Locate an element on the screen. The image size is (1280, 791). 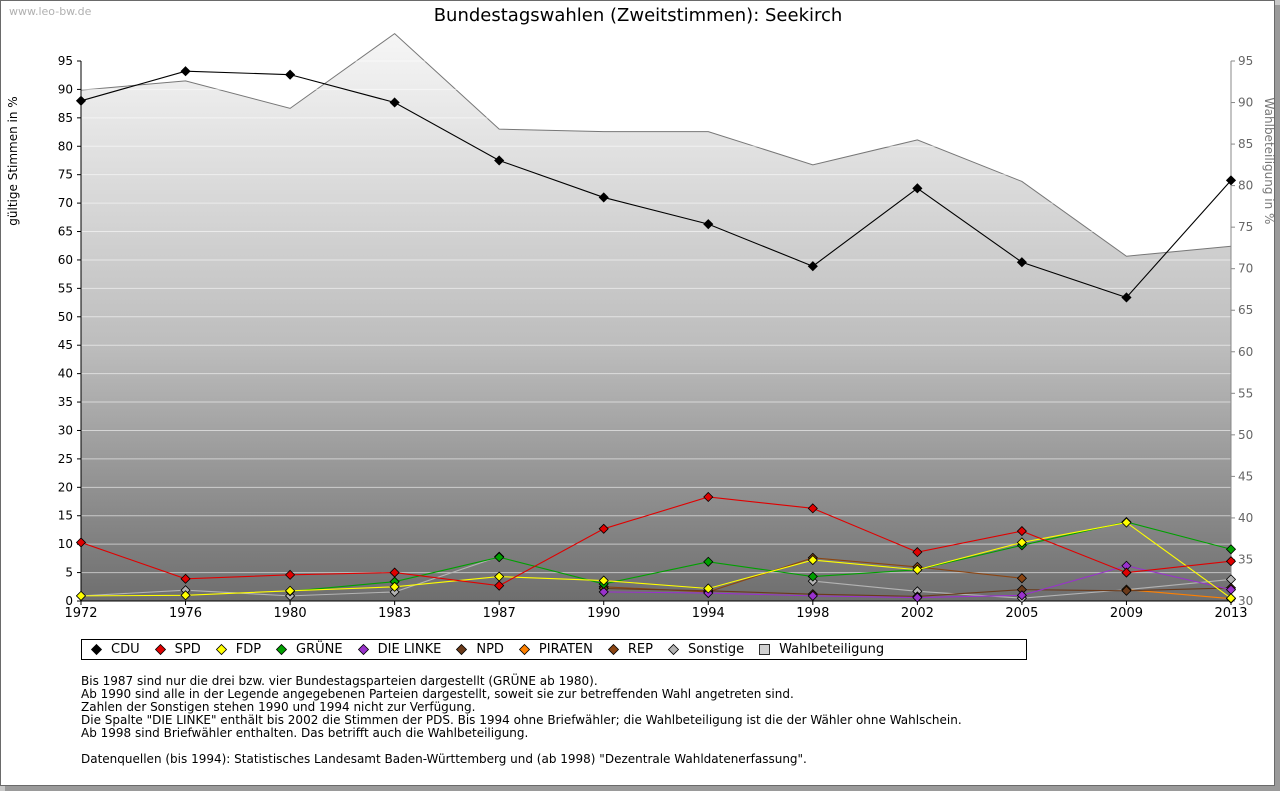
y-tick-label: 60 is located at coordinates (65, 260).